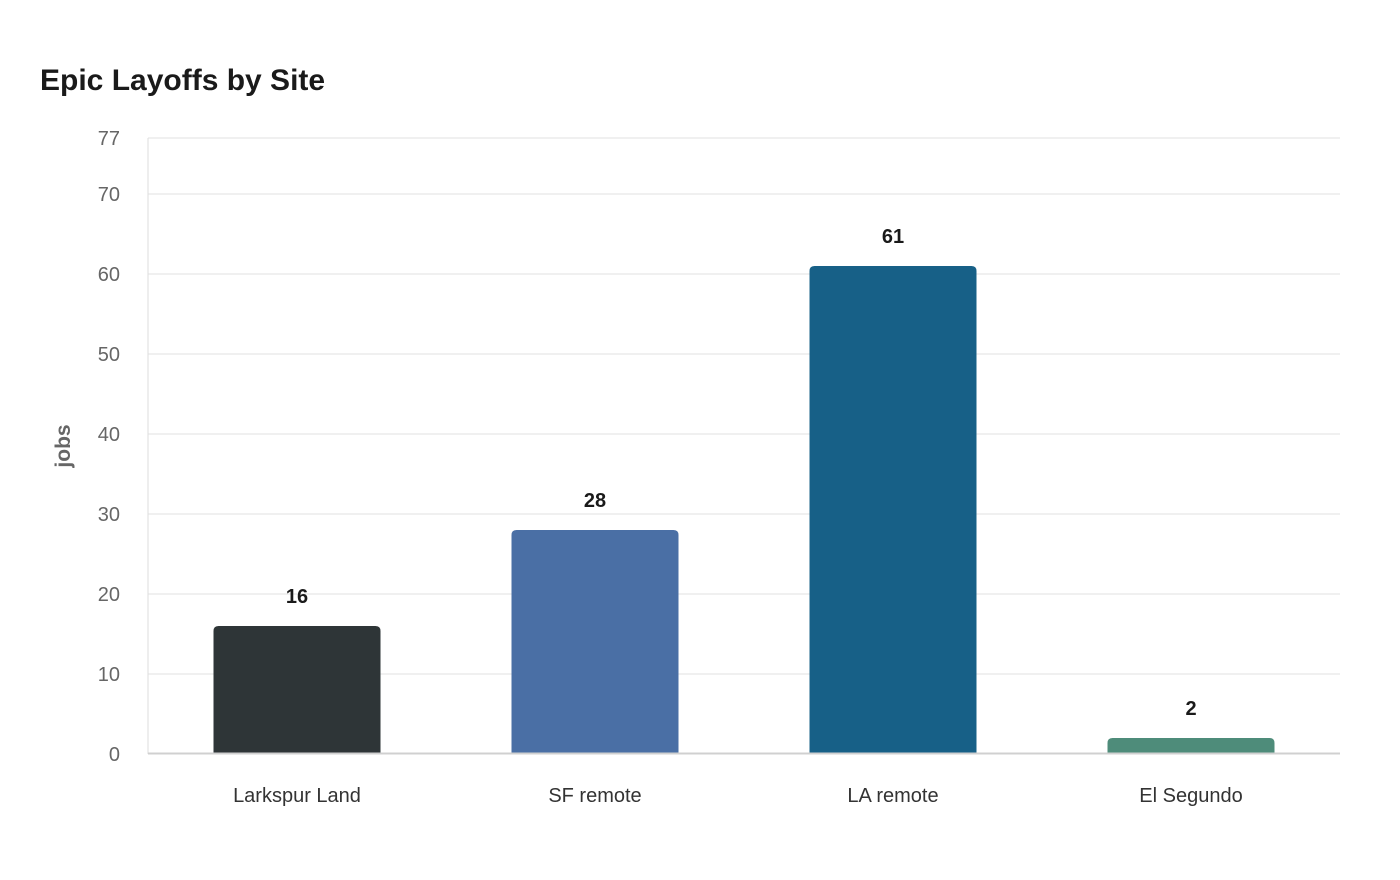  Describe the element at coordinates (109, 195) in the screenshot. I see `y-tick-label: 70` at that location.